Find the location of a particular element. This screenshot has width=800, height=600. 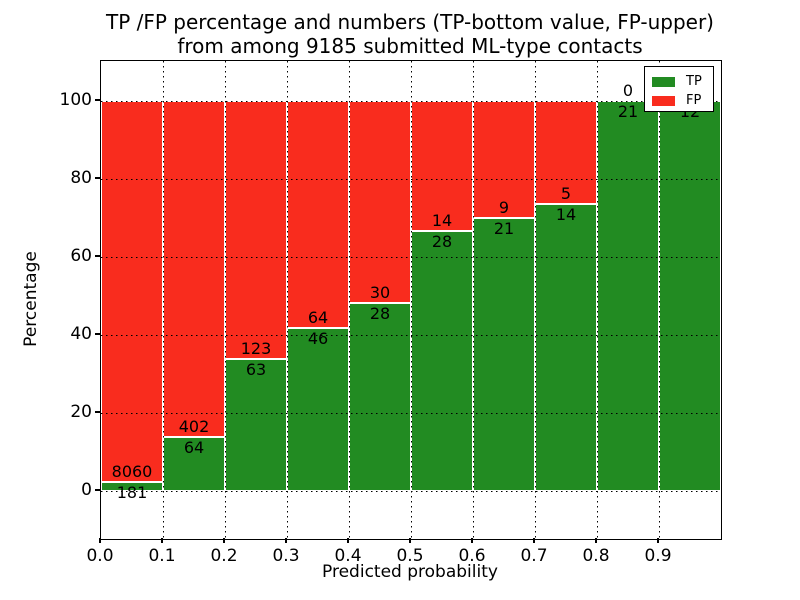

fp-count-label: 8060 is located at coordinates (132, 472).